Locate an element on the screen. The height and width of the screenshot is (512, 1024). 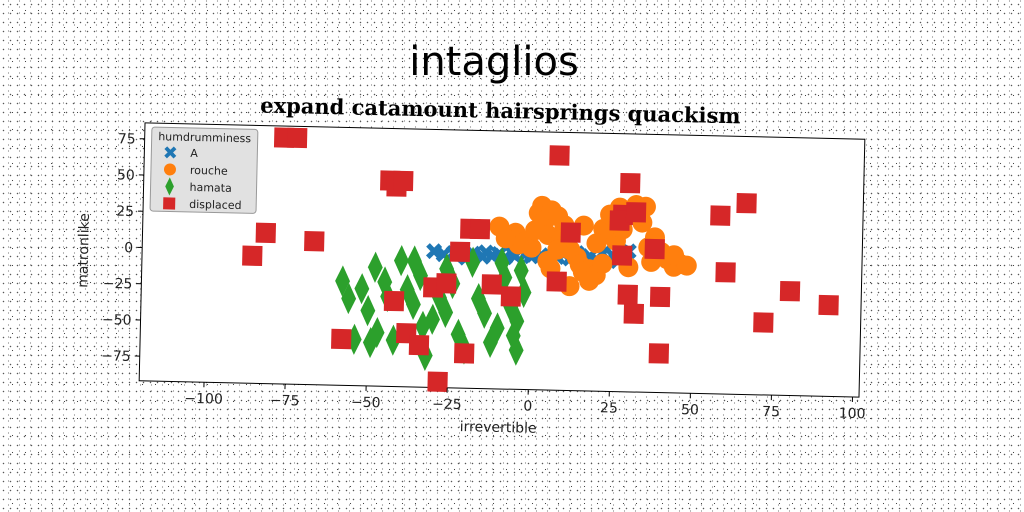
legend-title: humdrumminess is located at coordinates (204, 137).